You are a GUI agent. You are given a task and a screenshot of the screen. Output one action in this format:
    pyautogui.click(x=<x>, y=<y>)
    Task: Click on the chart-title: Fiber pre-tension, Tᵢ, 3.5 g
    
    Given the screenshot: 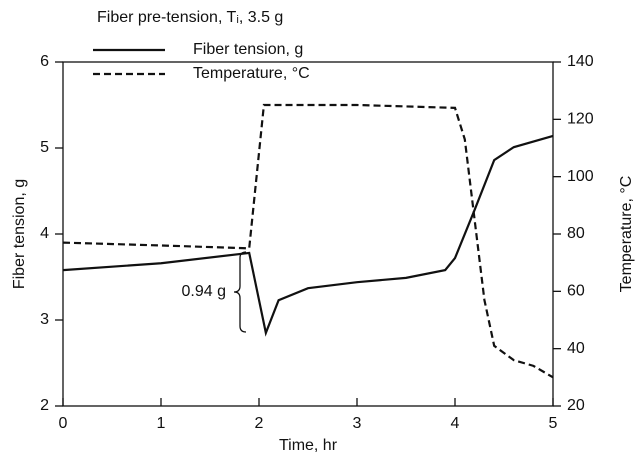 What is the action you would take?
    pyautogui.click(x=190, y=17)
    